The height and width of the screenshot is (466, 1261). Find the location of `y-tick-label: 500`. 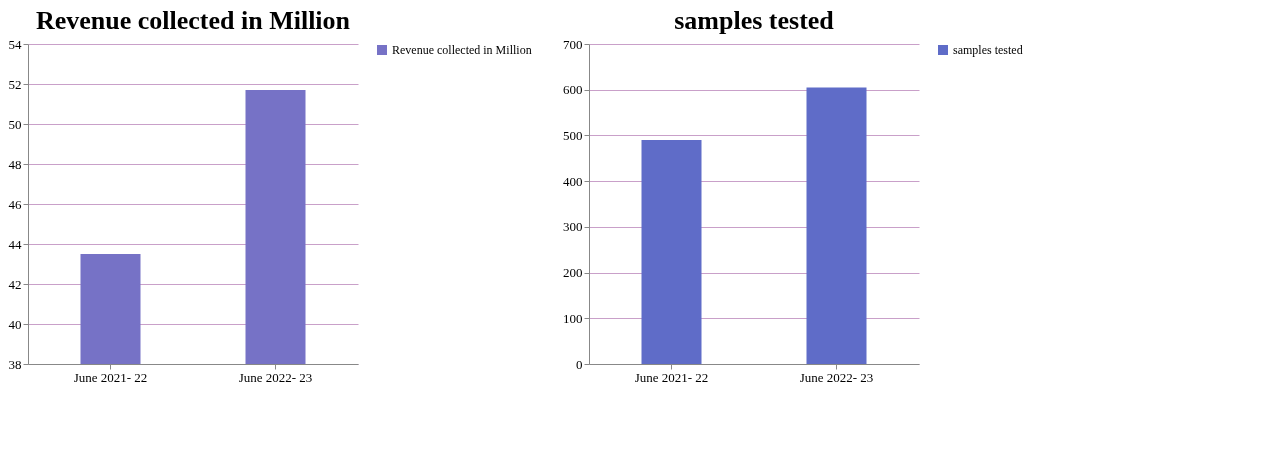

y-tick-label: 500 is located at coordinates (573, 135).